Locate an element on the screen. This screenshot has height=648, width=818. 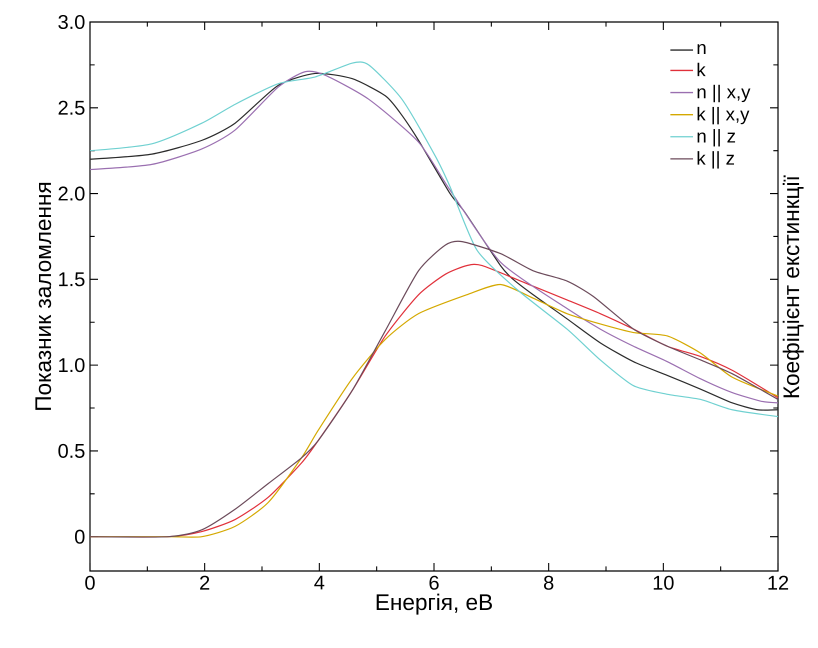
x-tick-label: 8 is located at coordinates (549, 583).